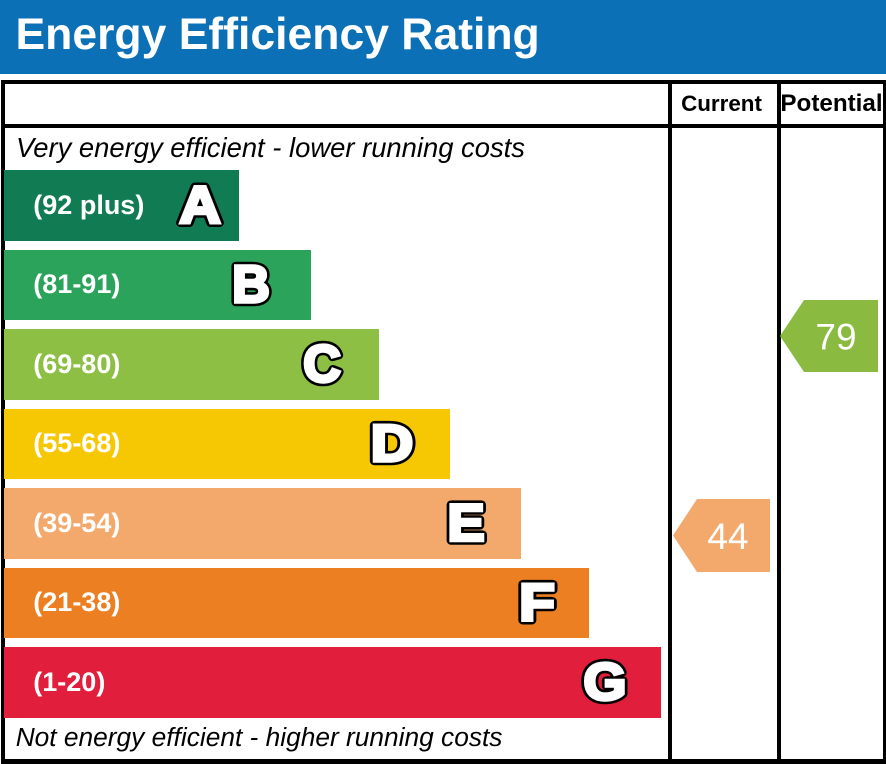 This screenshot has width=886, height=764. Describe the element at coordinates (199, 205) in the screenshot. I see `svg-text: A` at that location.